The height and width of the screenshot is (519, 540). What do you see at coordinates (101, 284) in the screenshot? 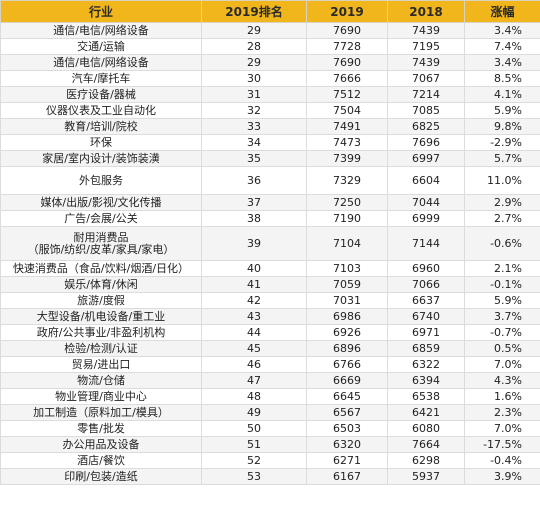
I see `industry-line: 娱乐/体育/休闲` at bounding box center [101, 284].